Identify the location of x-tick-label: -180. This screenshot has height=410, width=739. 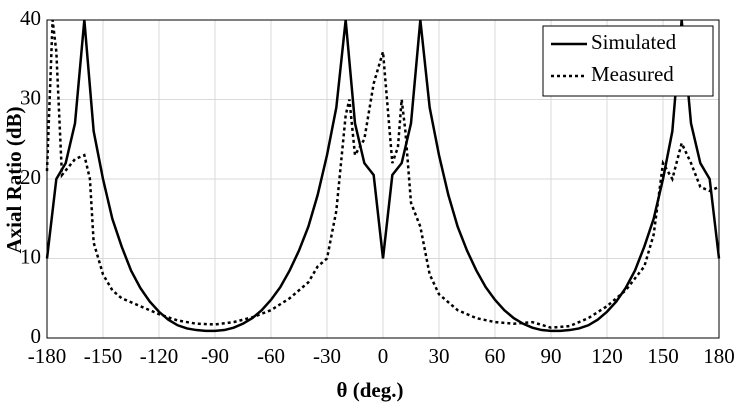
(47, 356).